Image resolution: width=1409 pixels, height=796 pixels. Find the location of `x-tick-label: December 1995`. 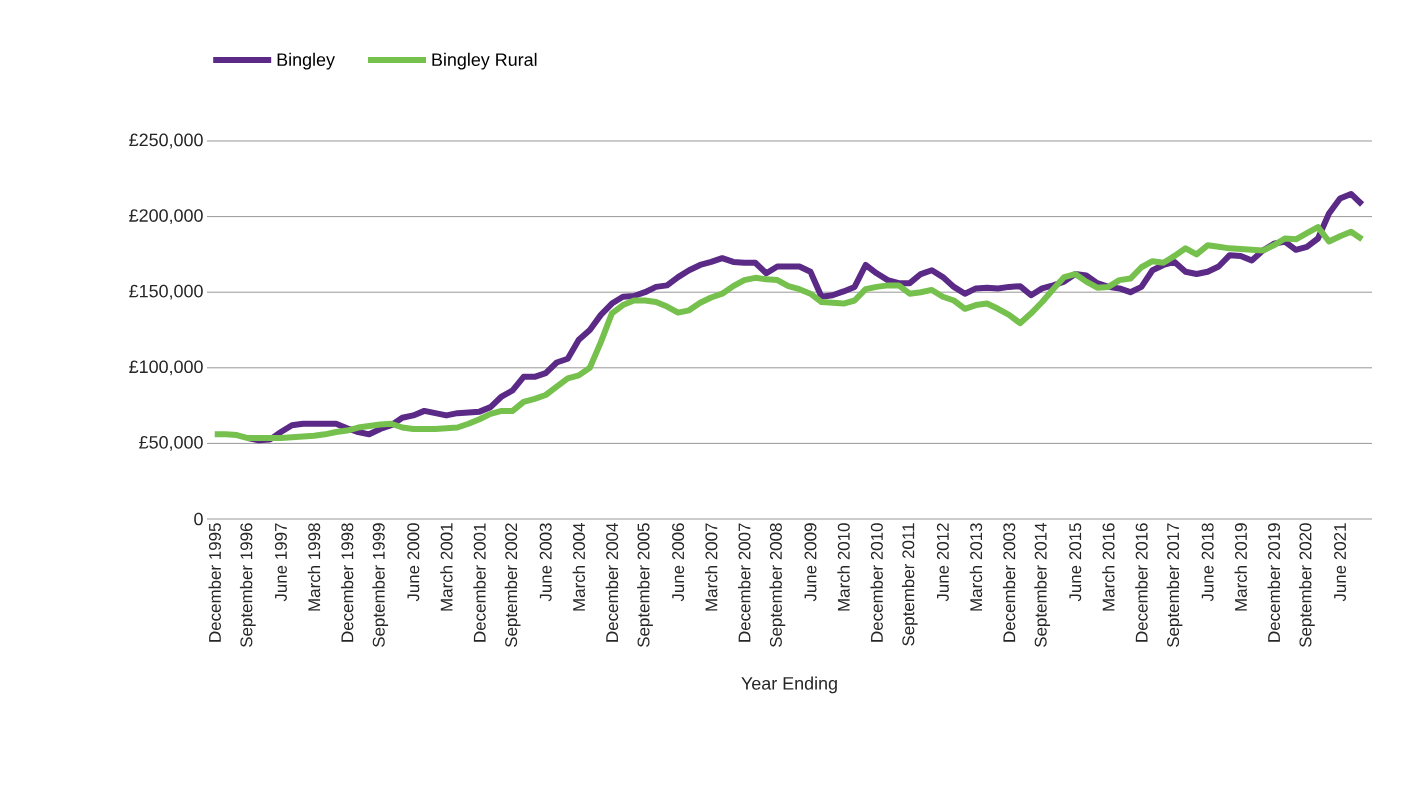

x-tick-label: December 1995 is located at coordinates (214, 582).